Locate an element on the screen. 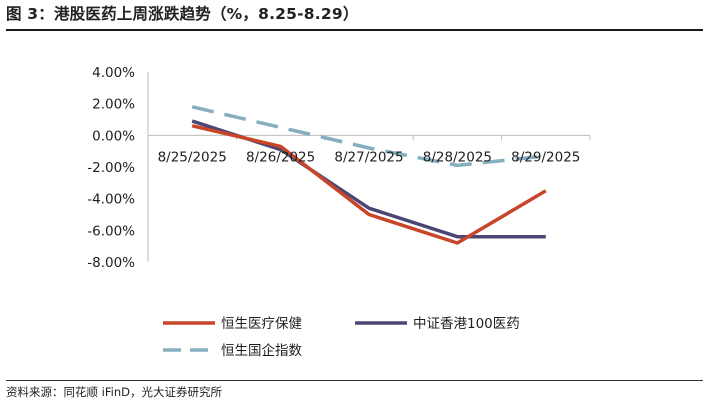  y-tick-label: -6.00% is located at coordinates (111, 231).